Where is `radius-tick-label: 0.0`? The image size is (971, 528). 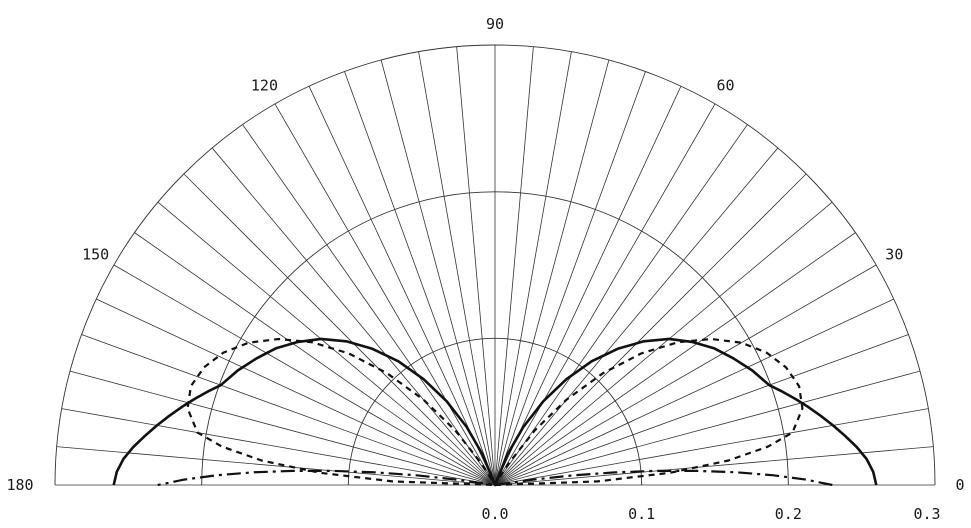 radius-tick-label: 0.0 is located at coordinates (494, 514).